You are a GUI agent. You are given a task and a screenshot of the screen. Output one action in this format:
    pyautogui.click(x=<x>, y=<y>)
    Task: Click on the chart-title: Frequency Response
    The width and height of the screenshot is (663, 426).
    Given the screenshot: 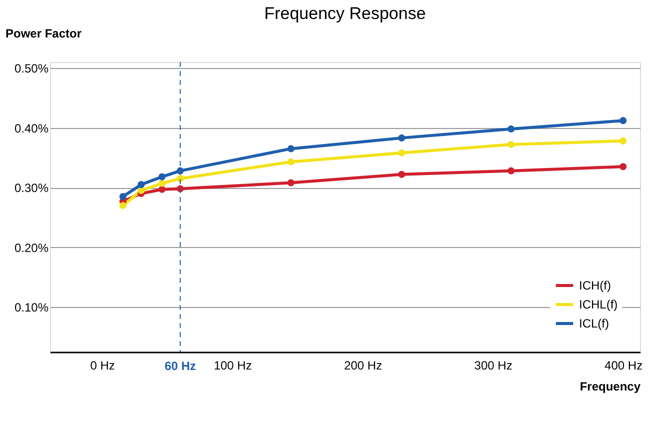 What is the action you would take?
    pyautogui.click(x=345, y=13)
    